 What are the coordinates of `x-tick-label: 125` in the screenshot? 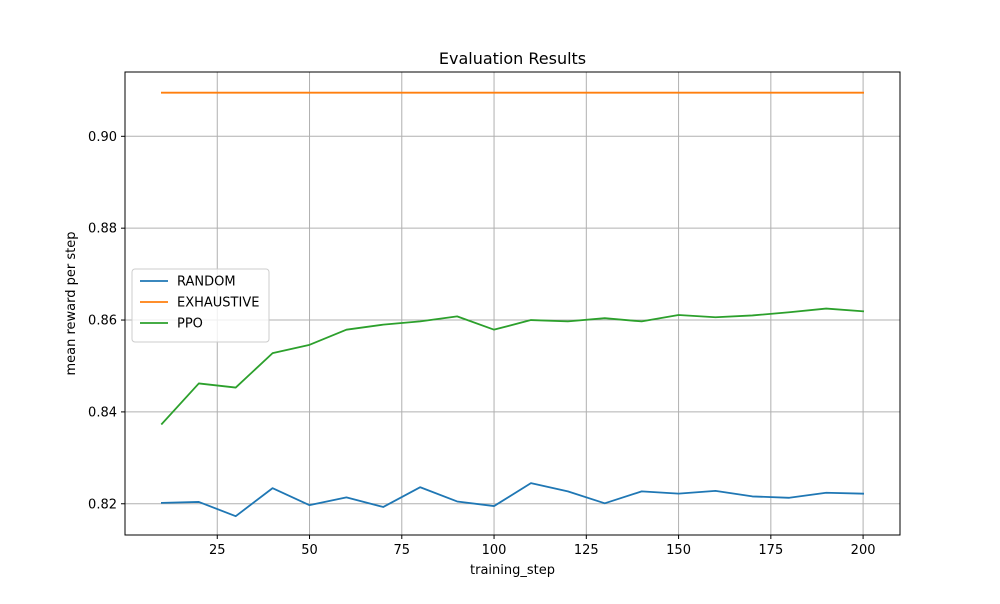 It's located at (586, 550).